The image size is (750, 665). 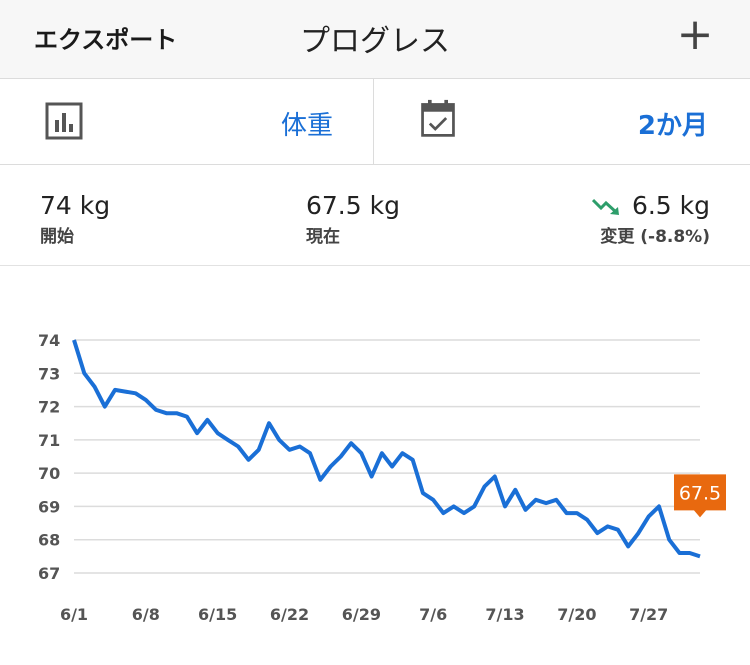 What do you see at coordinates (672, 126) in the screenshot?
I see `period-value: 2か月` at bounding box center [672, 126].